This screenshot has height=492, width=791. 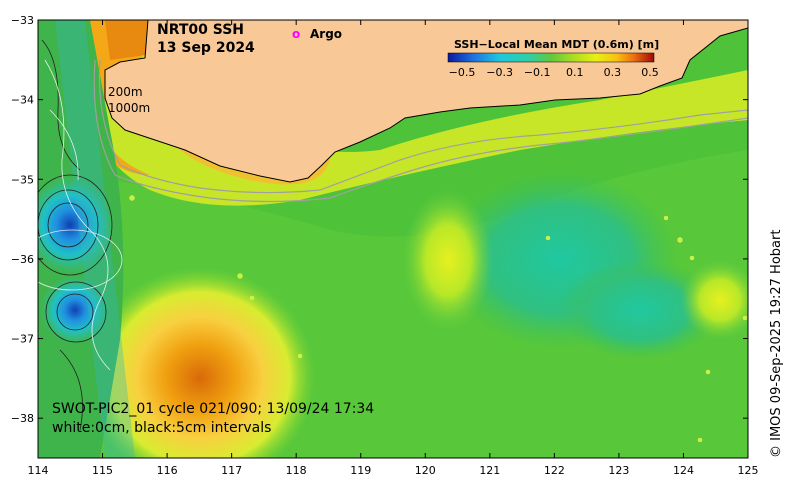 I want to click on contour-lines-black, so click(x=75, y=235).